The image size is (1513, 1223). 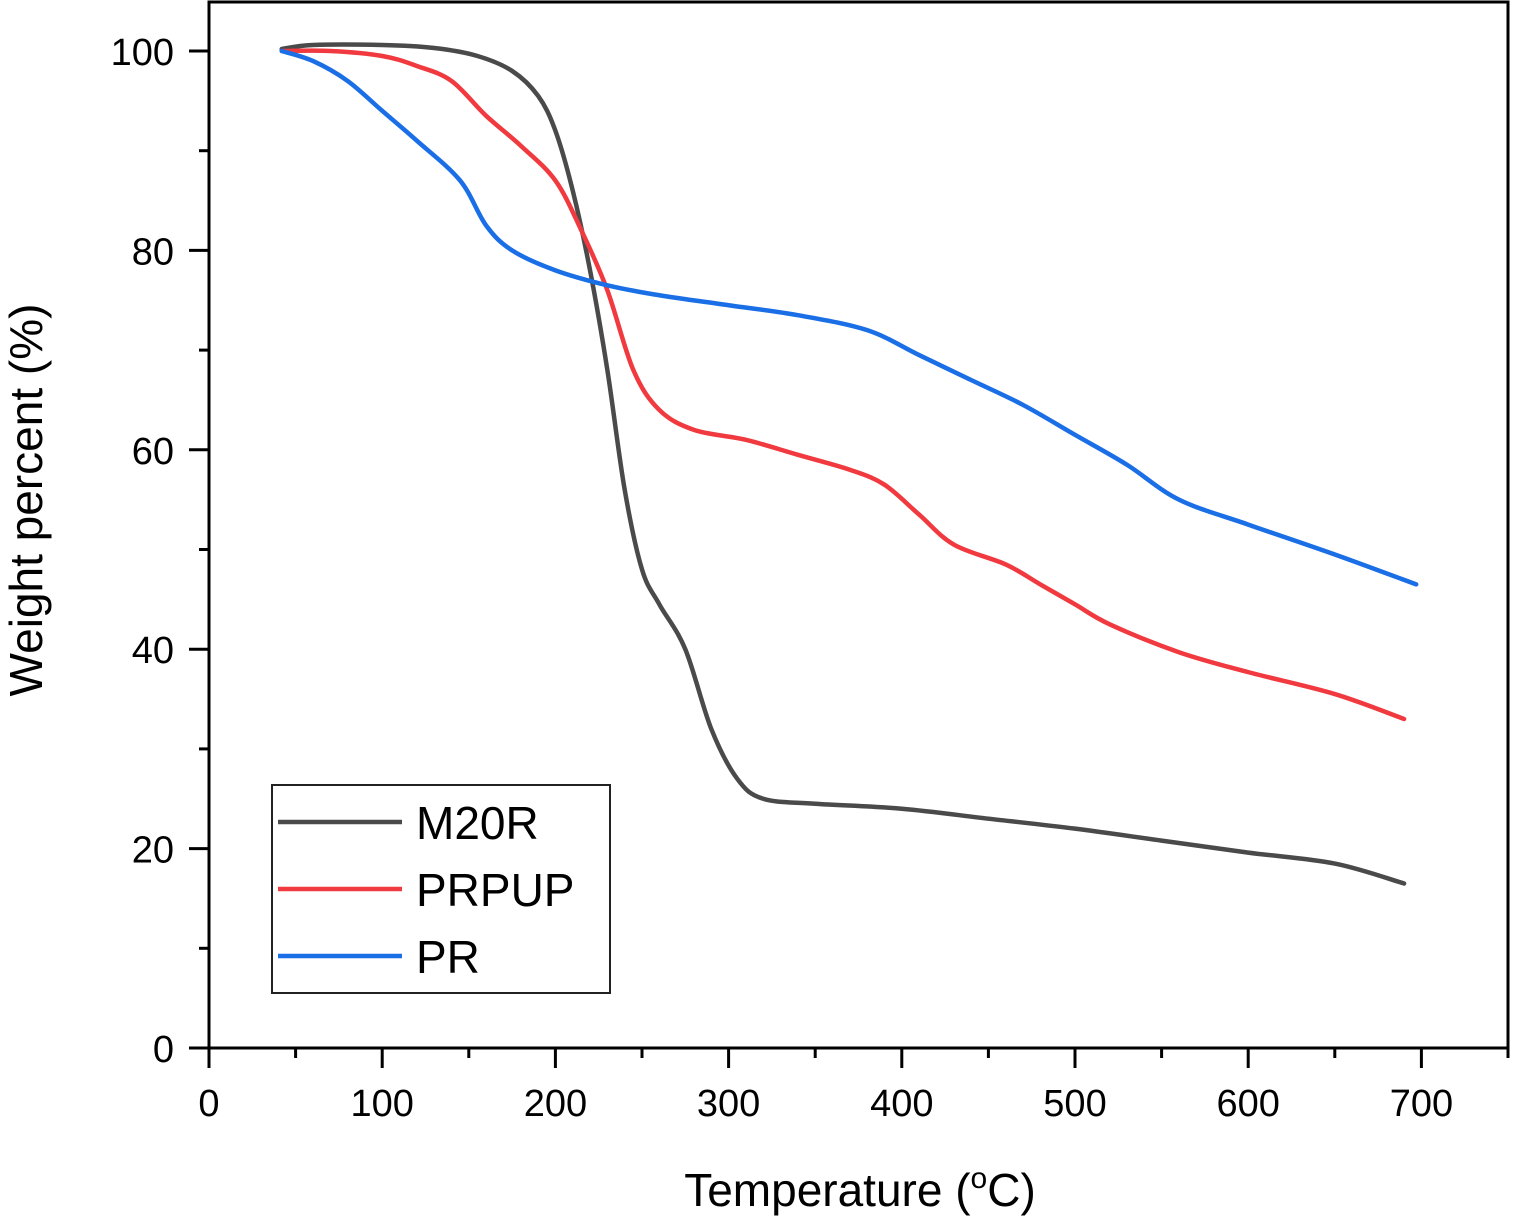 What do you see at coordinates (827, 1190) in the screenshot?
I see `x-axis-title-main: Temperature (` at bounding box center [827, 1190].